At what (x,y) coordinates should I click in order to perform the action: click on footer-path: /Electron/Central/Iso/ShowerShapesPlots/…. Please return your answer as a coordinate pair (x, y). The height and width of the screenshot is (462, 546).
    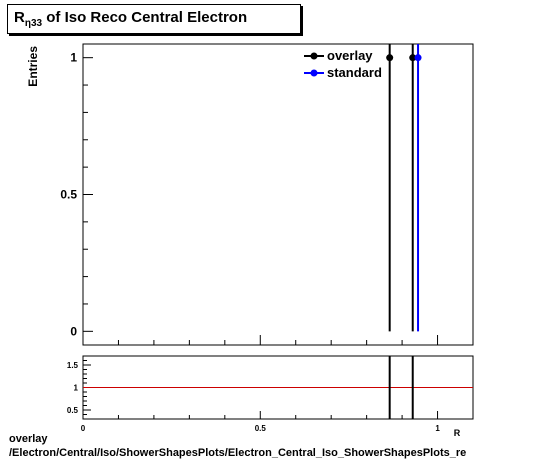
    Looking at the image, I should click on (238, 453).